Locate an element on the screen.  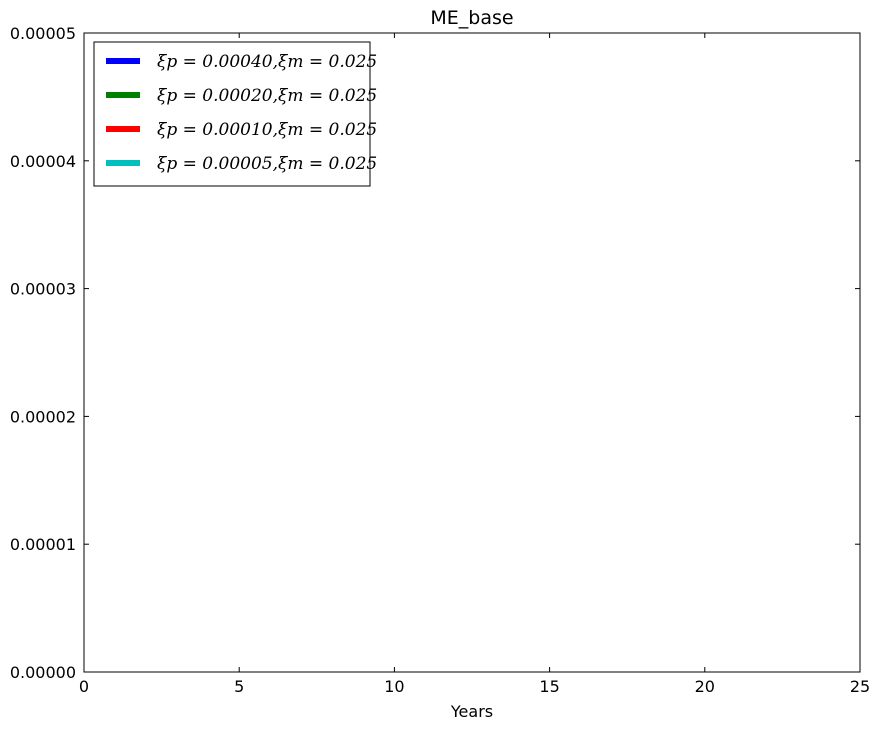
y-tick-label: 0.00002 is located at coordinates (43, 416).